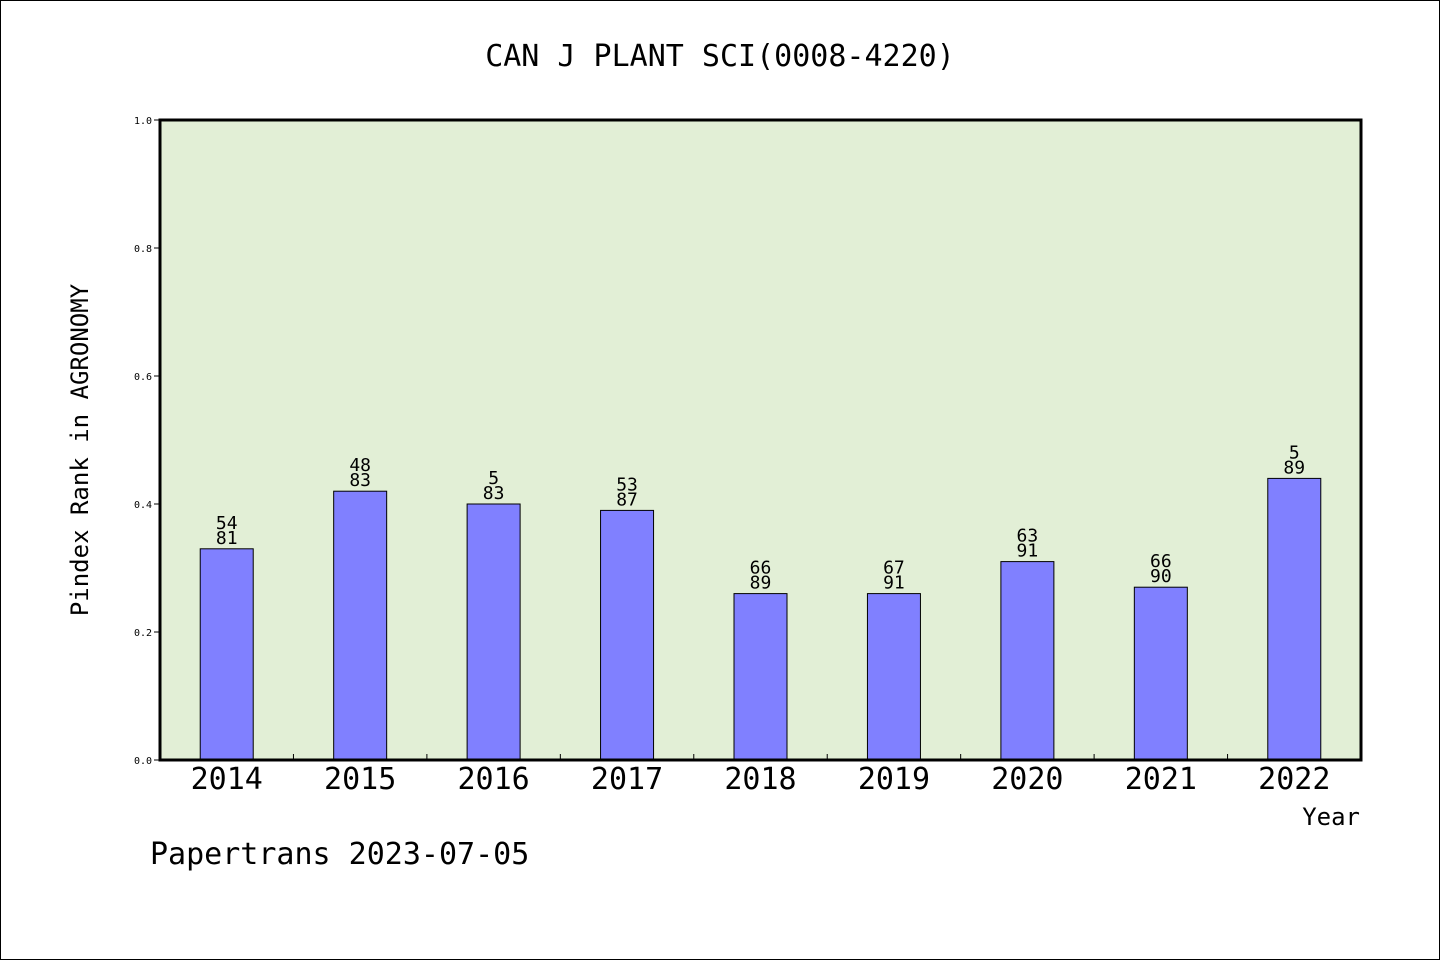 The width and height of the screenshot is (1440, 960). Describe the element at coordinates (143, 505) in the screenshot. I see `y-tick-label: 0.4` at that location.